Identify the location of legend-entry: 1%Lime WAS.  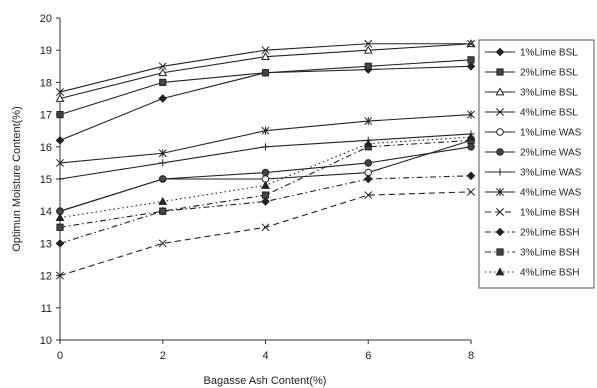
(533, 133).